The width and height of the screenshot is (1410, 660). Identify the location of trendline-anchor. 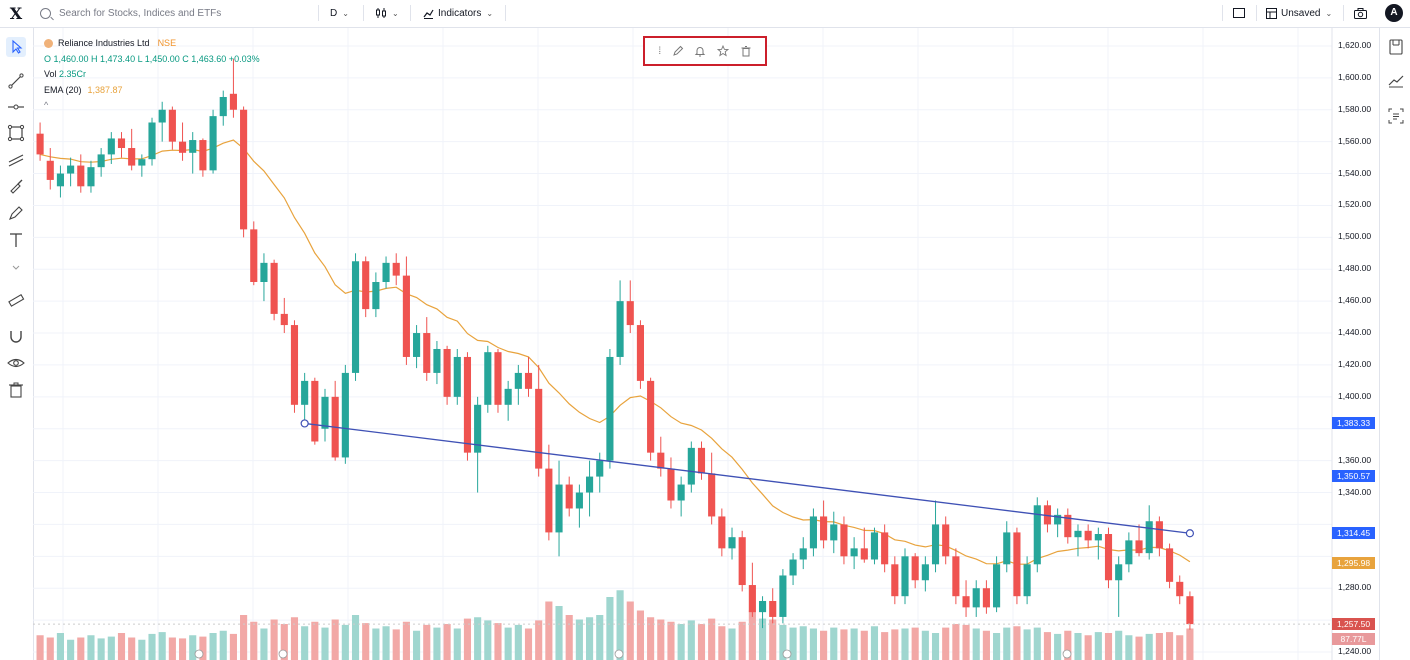
(1190, 533).